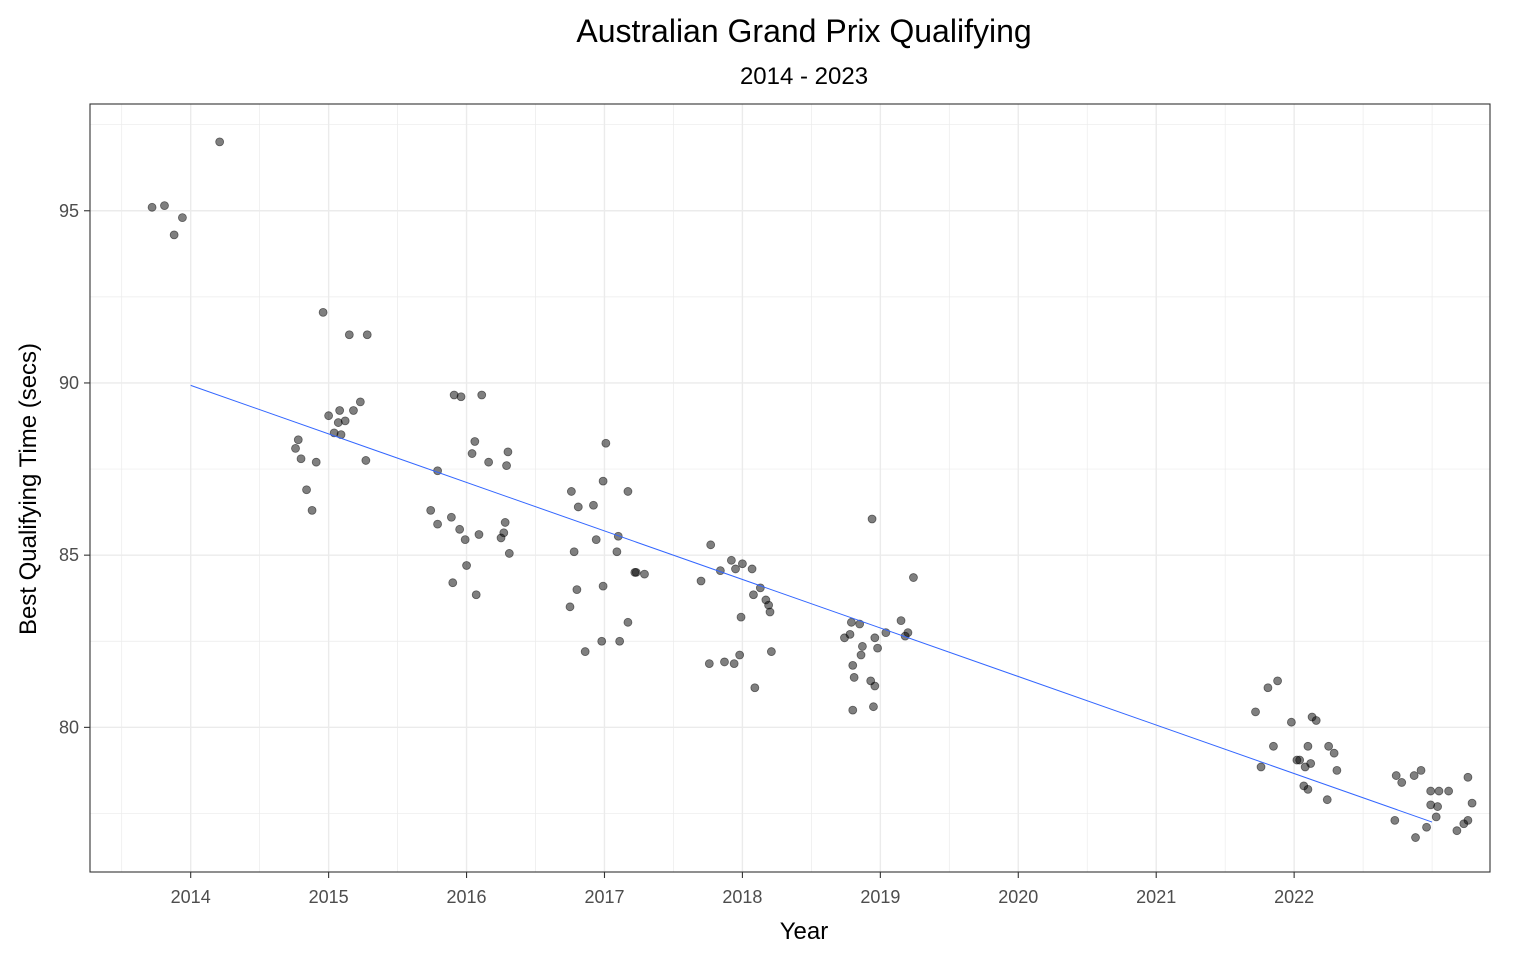  Describe the element at coordinates (69, 555) in the screenshot. I see `y-tick-label: 85` at that location.